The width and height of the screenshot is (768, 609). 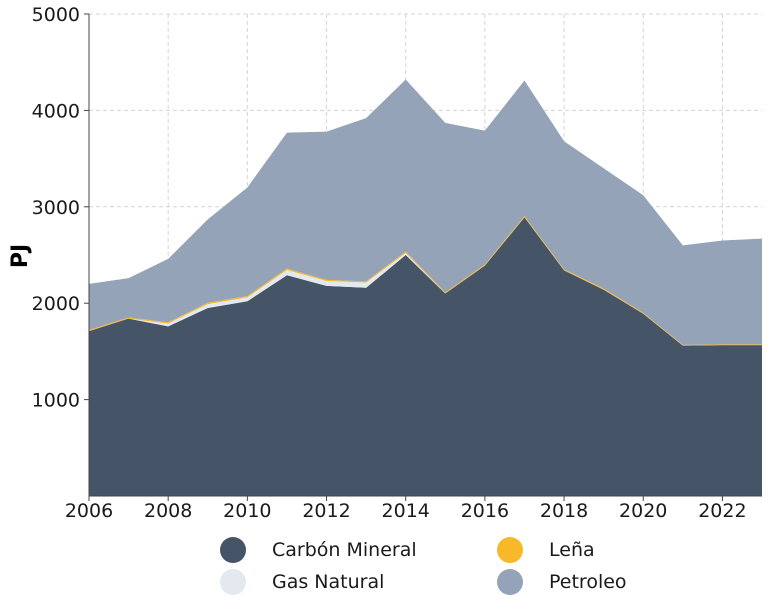 What do you see at coordinates (89, 511) in the screenshot?
I see `x-tick-label: 2006` at bounding box center [89, 511].